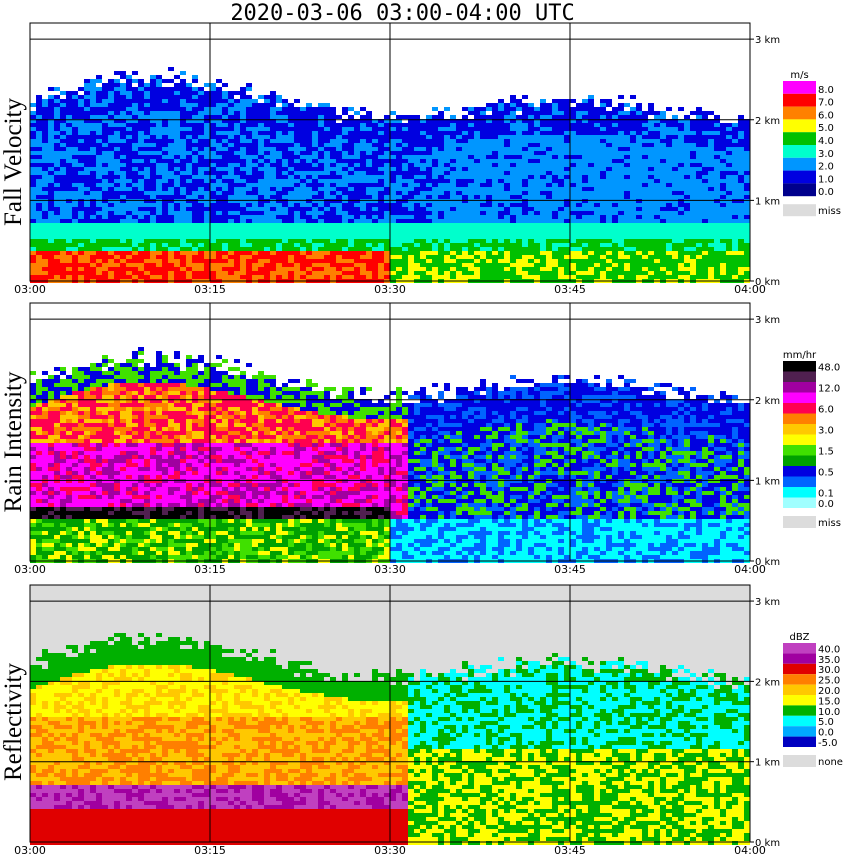 This screenshot has width=850, height=868. What do you see at coordinates (826, 494) in the screenshot?
I see `legend-label-rain-intensity: 0.1` at bounding box center [826, 494].